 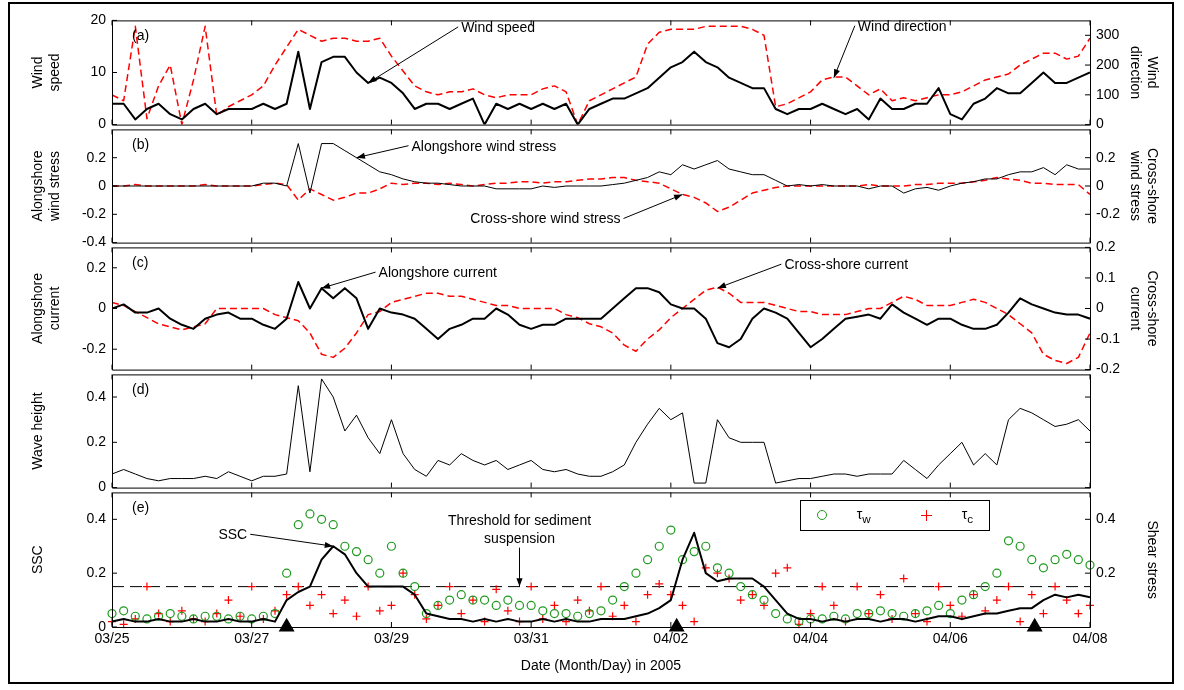 What do you see at coordinates (98, 19) in the screenshot?
I see `y-tick-label: 20` at bounding box center [98, 19].